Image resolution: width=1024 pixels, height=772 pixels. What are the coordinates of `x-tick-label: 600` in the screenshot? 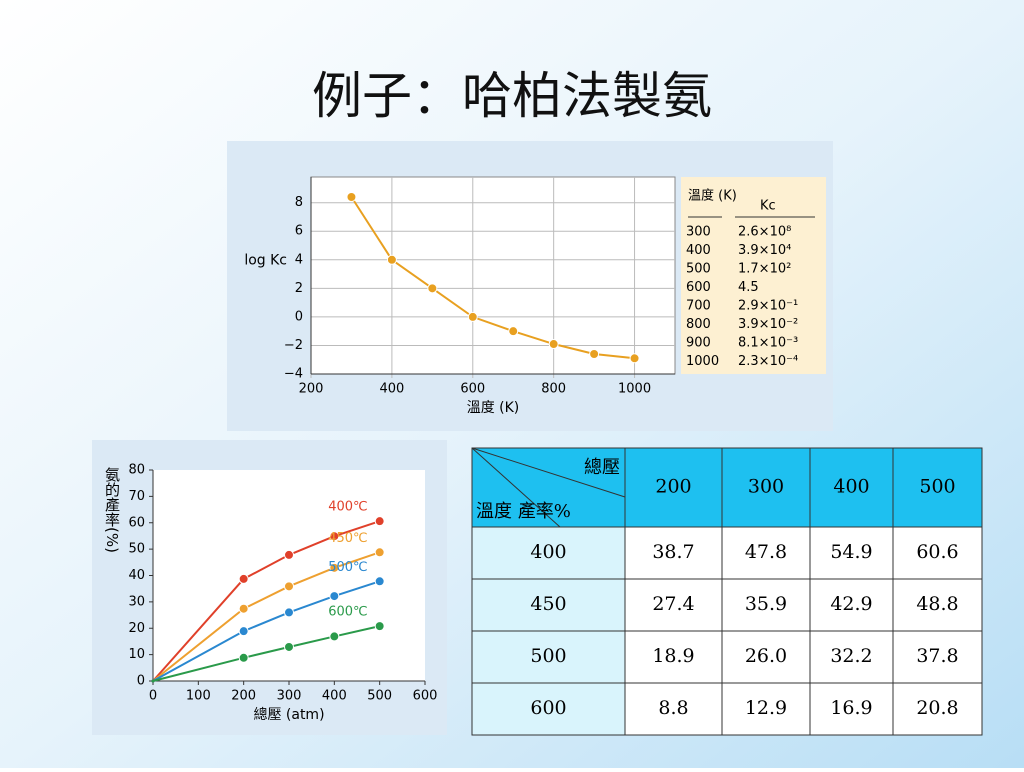 It's located at (425, 696).